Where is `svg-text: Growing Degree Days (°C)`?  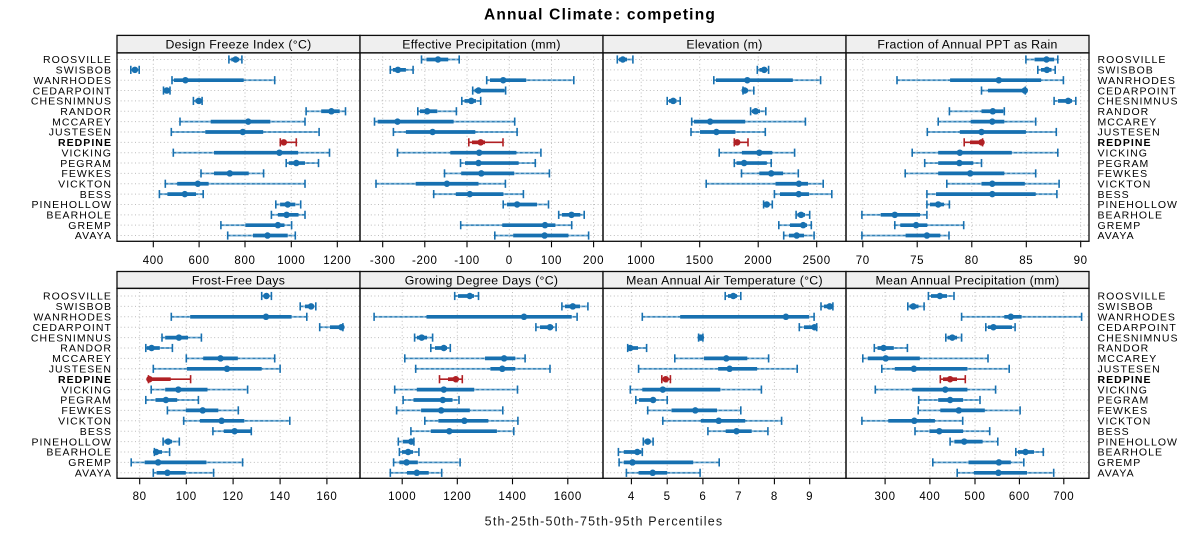
svg-text: Growing Degree Days (°C) is located at coordinates (482, 280).